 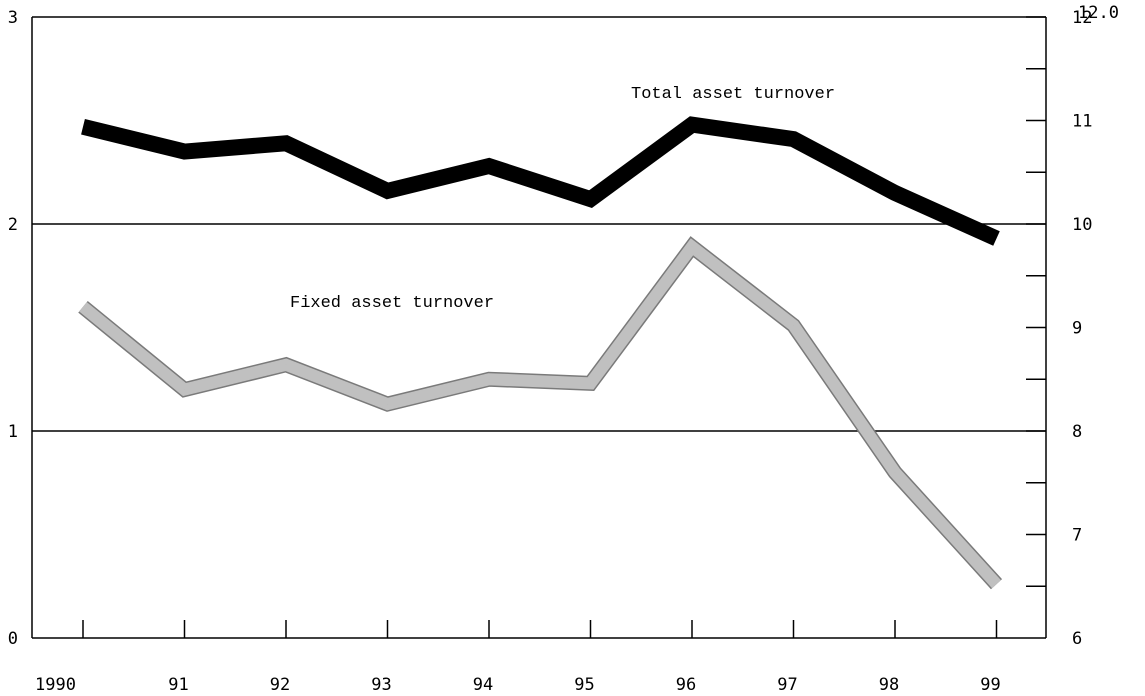 What do you see at coordinates (787, 685) in the screenshot?
I see `x-tick-label-97: 97` at bounding box center [787, 685].